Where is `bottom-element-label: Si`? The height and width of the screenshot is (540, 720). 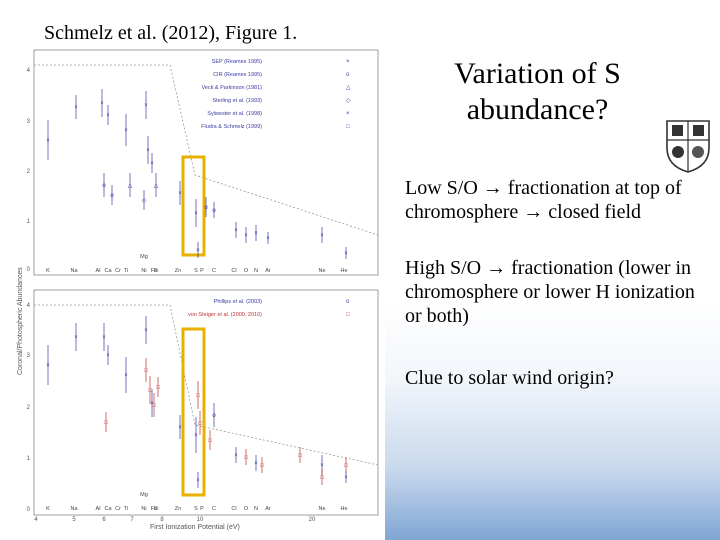
bottom-element-label: Si is located at coordinates (156, 509).